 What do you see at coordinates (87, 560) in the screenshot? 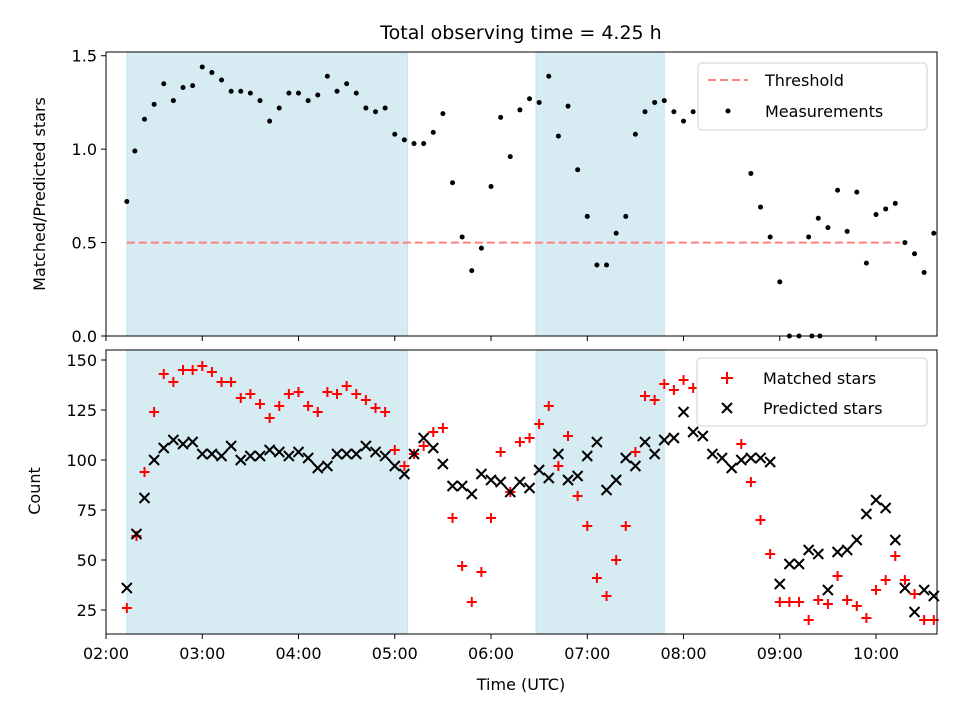
I see `bottom-ytick-label: 50` at bounding box center [87, 560].